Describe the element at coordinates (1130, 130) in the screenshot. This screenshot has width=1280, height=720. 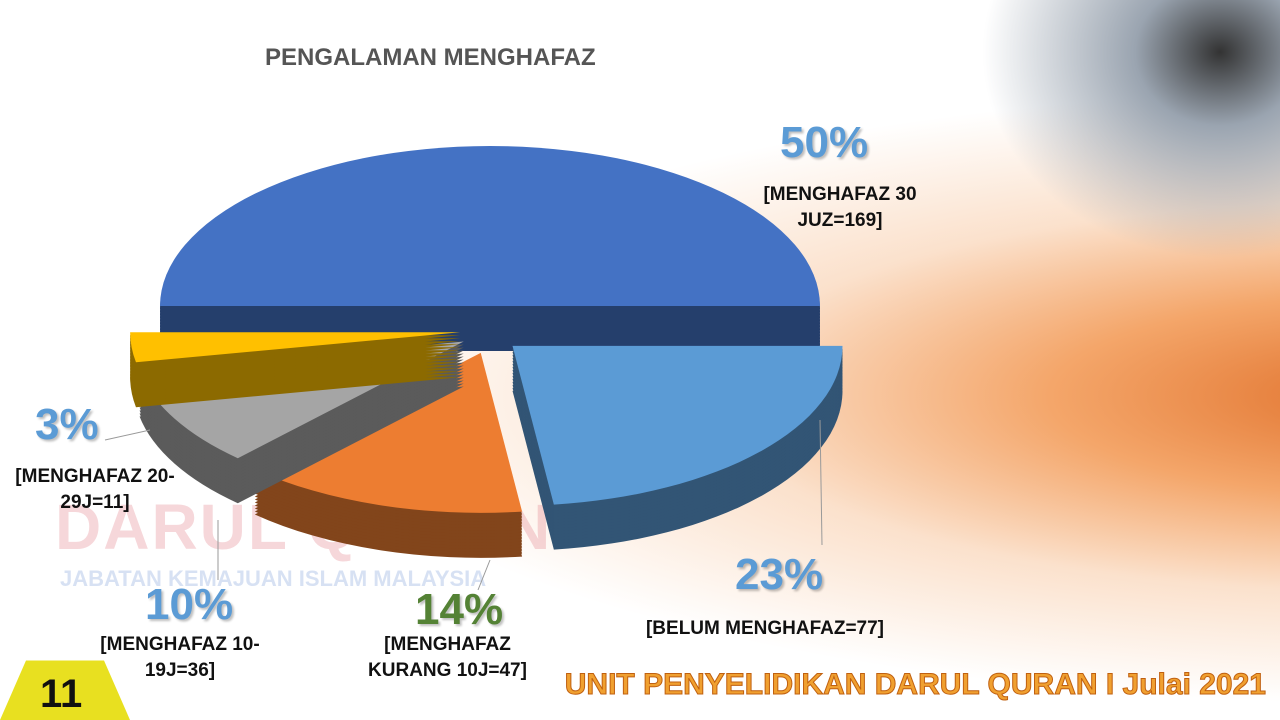
I see `background-shade` at that location.